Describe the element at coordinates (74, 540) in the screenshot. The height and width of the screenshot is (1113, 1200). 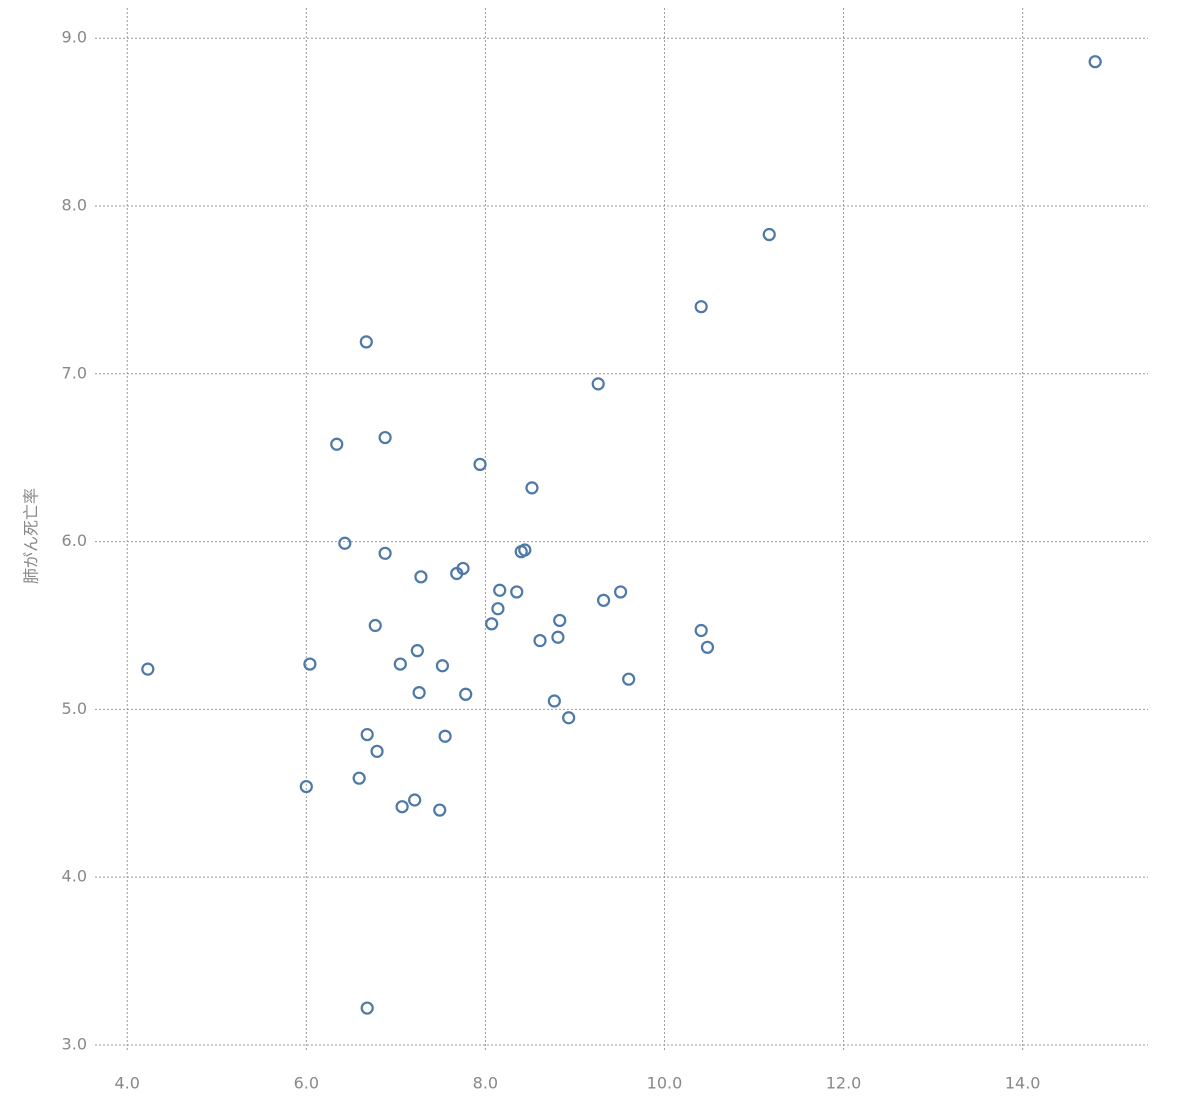
I see `y-tick-label: 6.0` at that location.